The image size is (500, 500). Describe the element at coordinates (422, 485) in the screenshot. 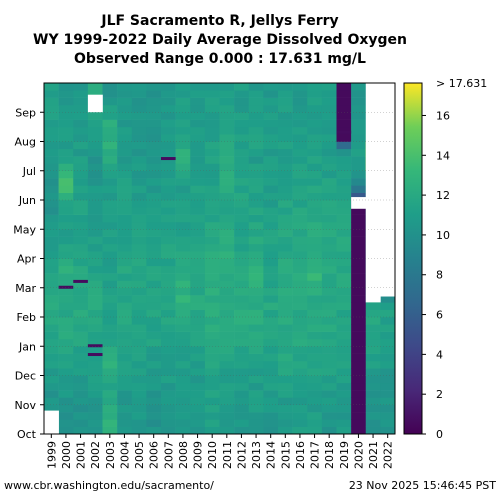

I see `timestamp: 23 Nov 2025 15:46:45 PST` at that location.